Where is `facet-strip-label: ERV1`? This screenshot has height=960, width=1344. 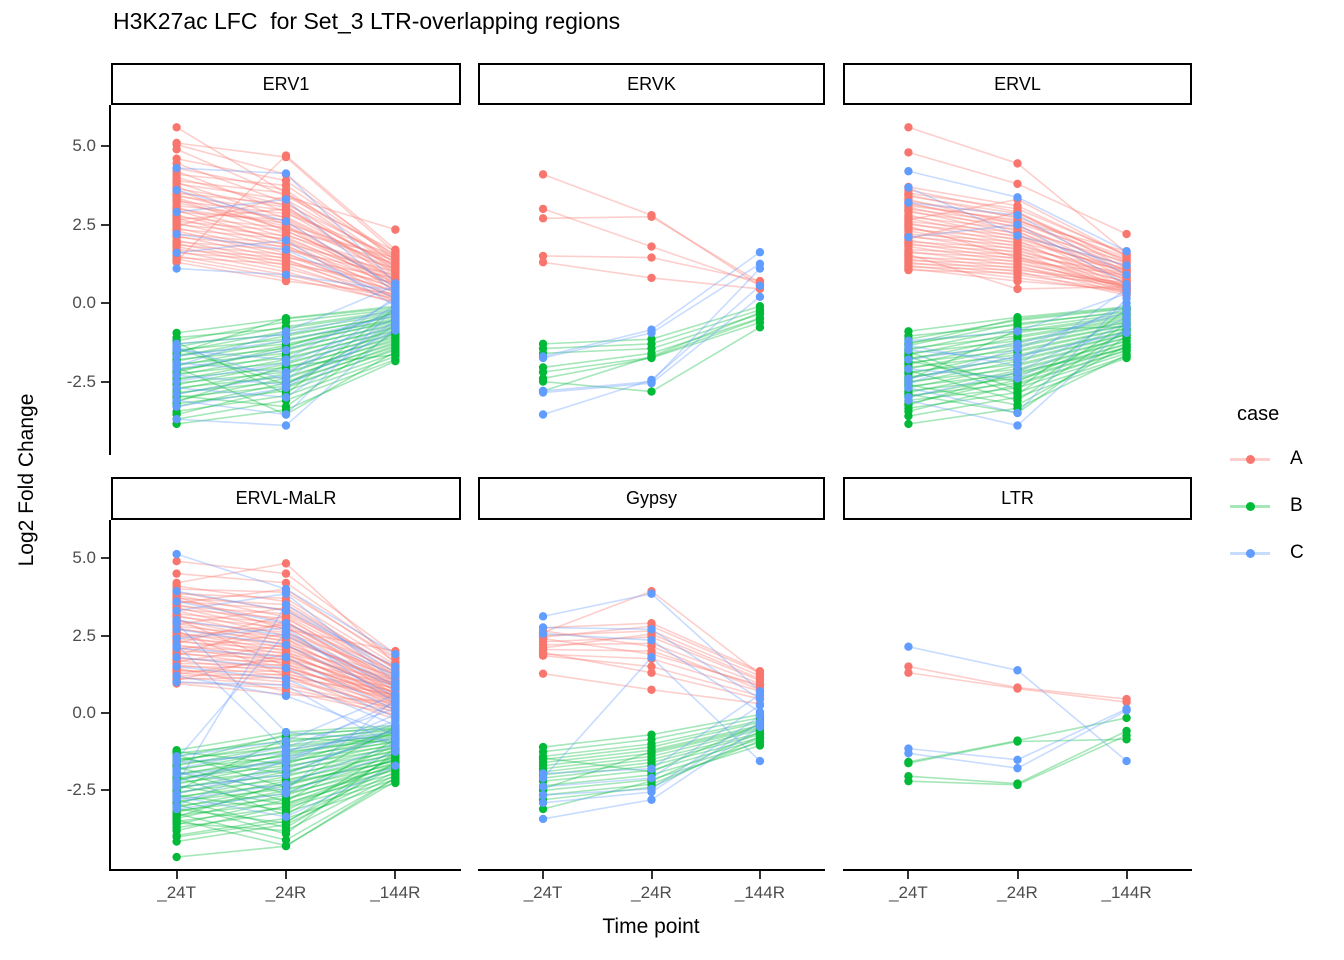
facet-strip-label: ERV1 is located at coordinates (286, 83).